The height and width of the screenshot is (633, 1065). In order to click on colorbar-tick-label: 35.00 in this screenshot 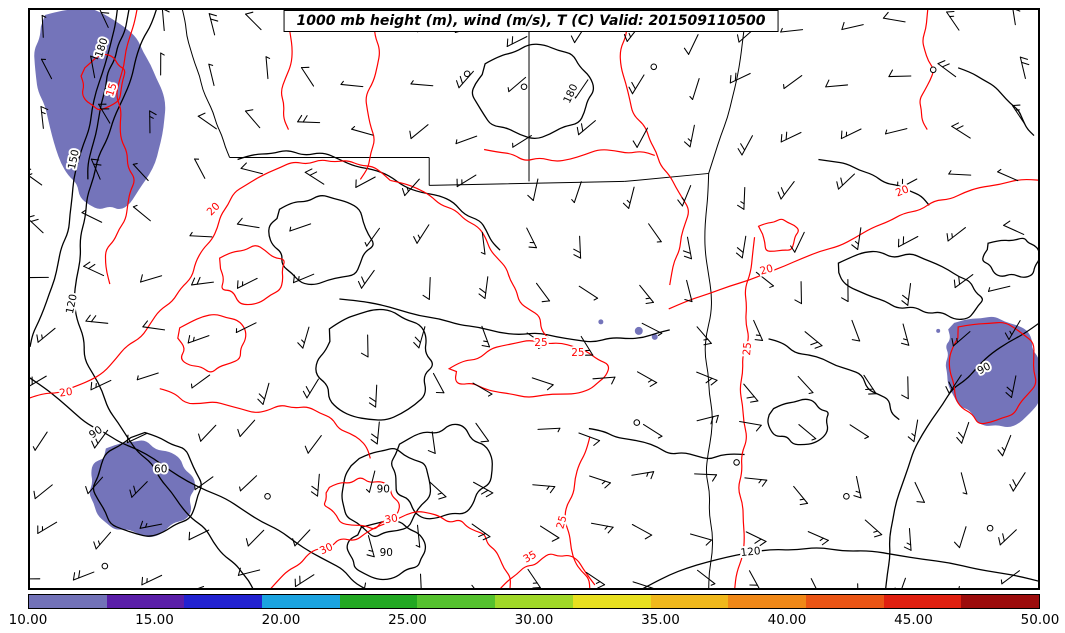, I will do `click(660, 620)`.